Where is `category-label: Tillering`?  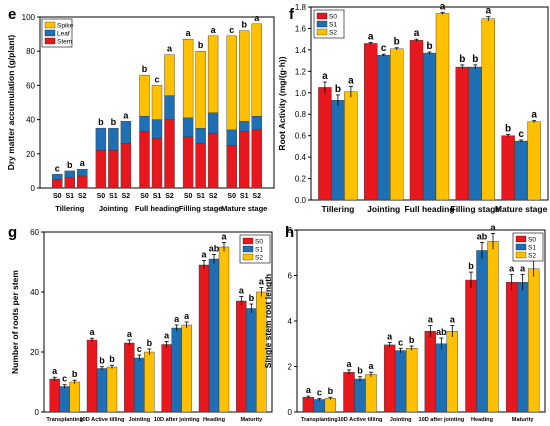
category-label: Tillering is located at coordinates (337, 209).